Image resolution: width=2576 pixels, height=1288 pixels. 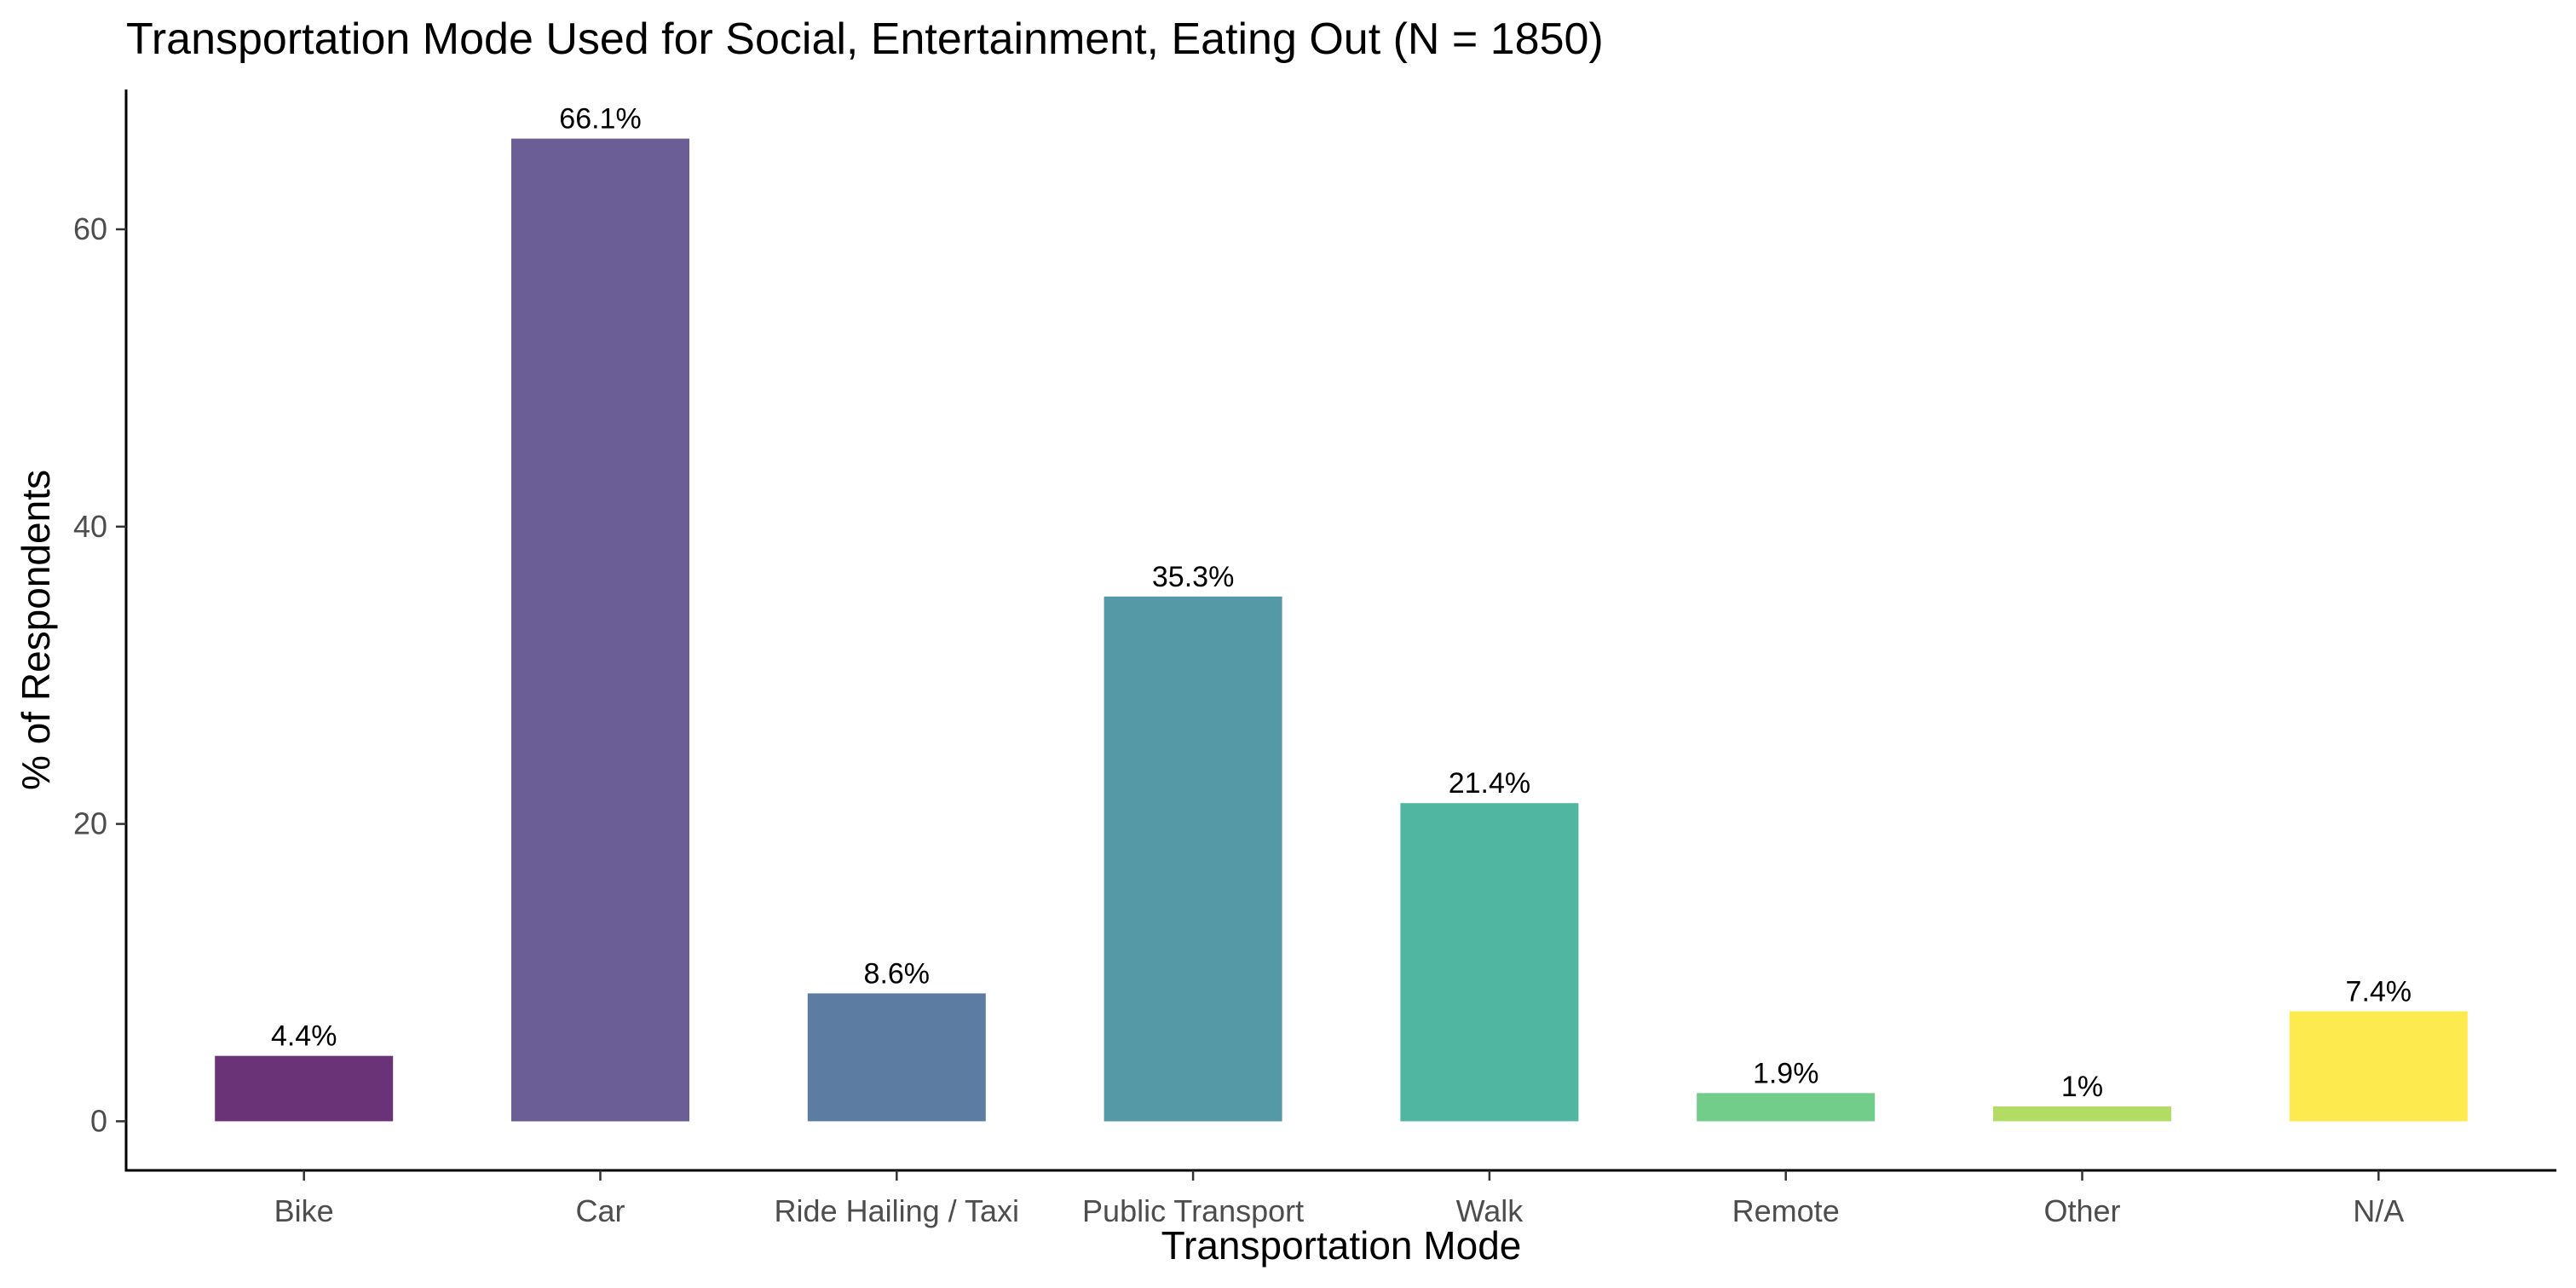 I want to click on data-label: 1%, so click(x=2082, y=1087).